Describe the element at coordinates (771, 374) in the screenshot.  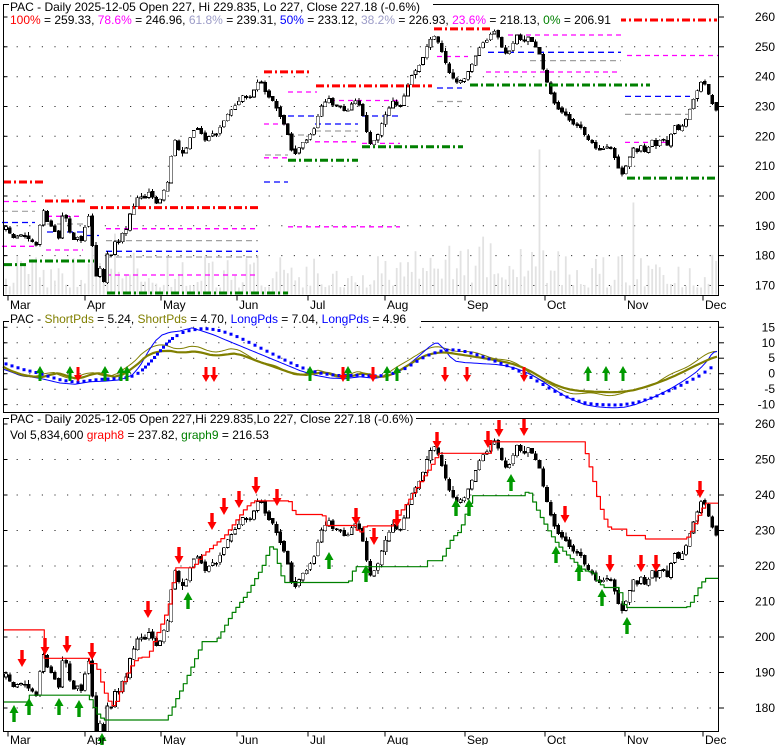
I see `svg-text: 0` at that location.